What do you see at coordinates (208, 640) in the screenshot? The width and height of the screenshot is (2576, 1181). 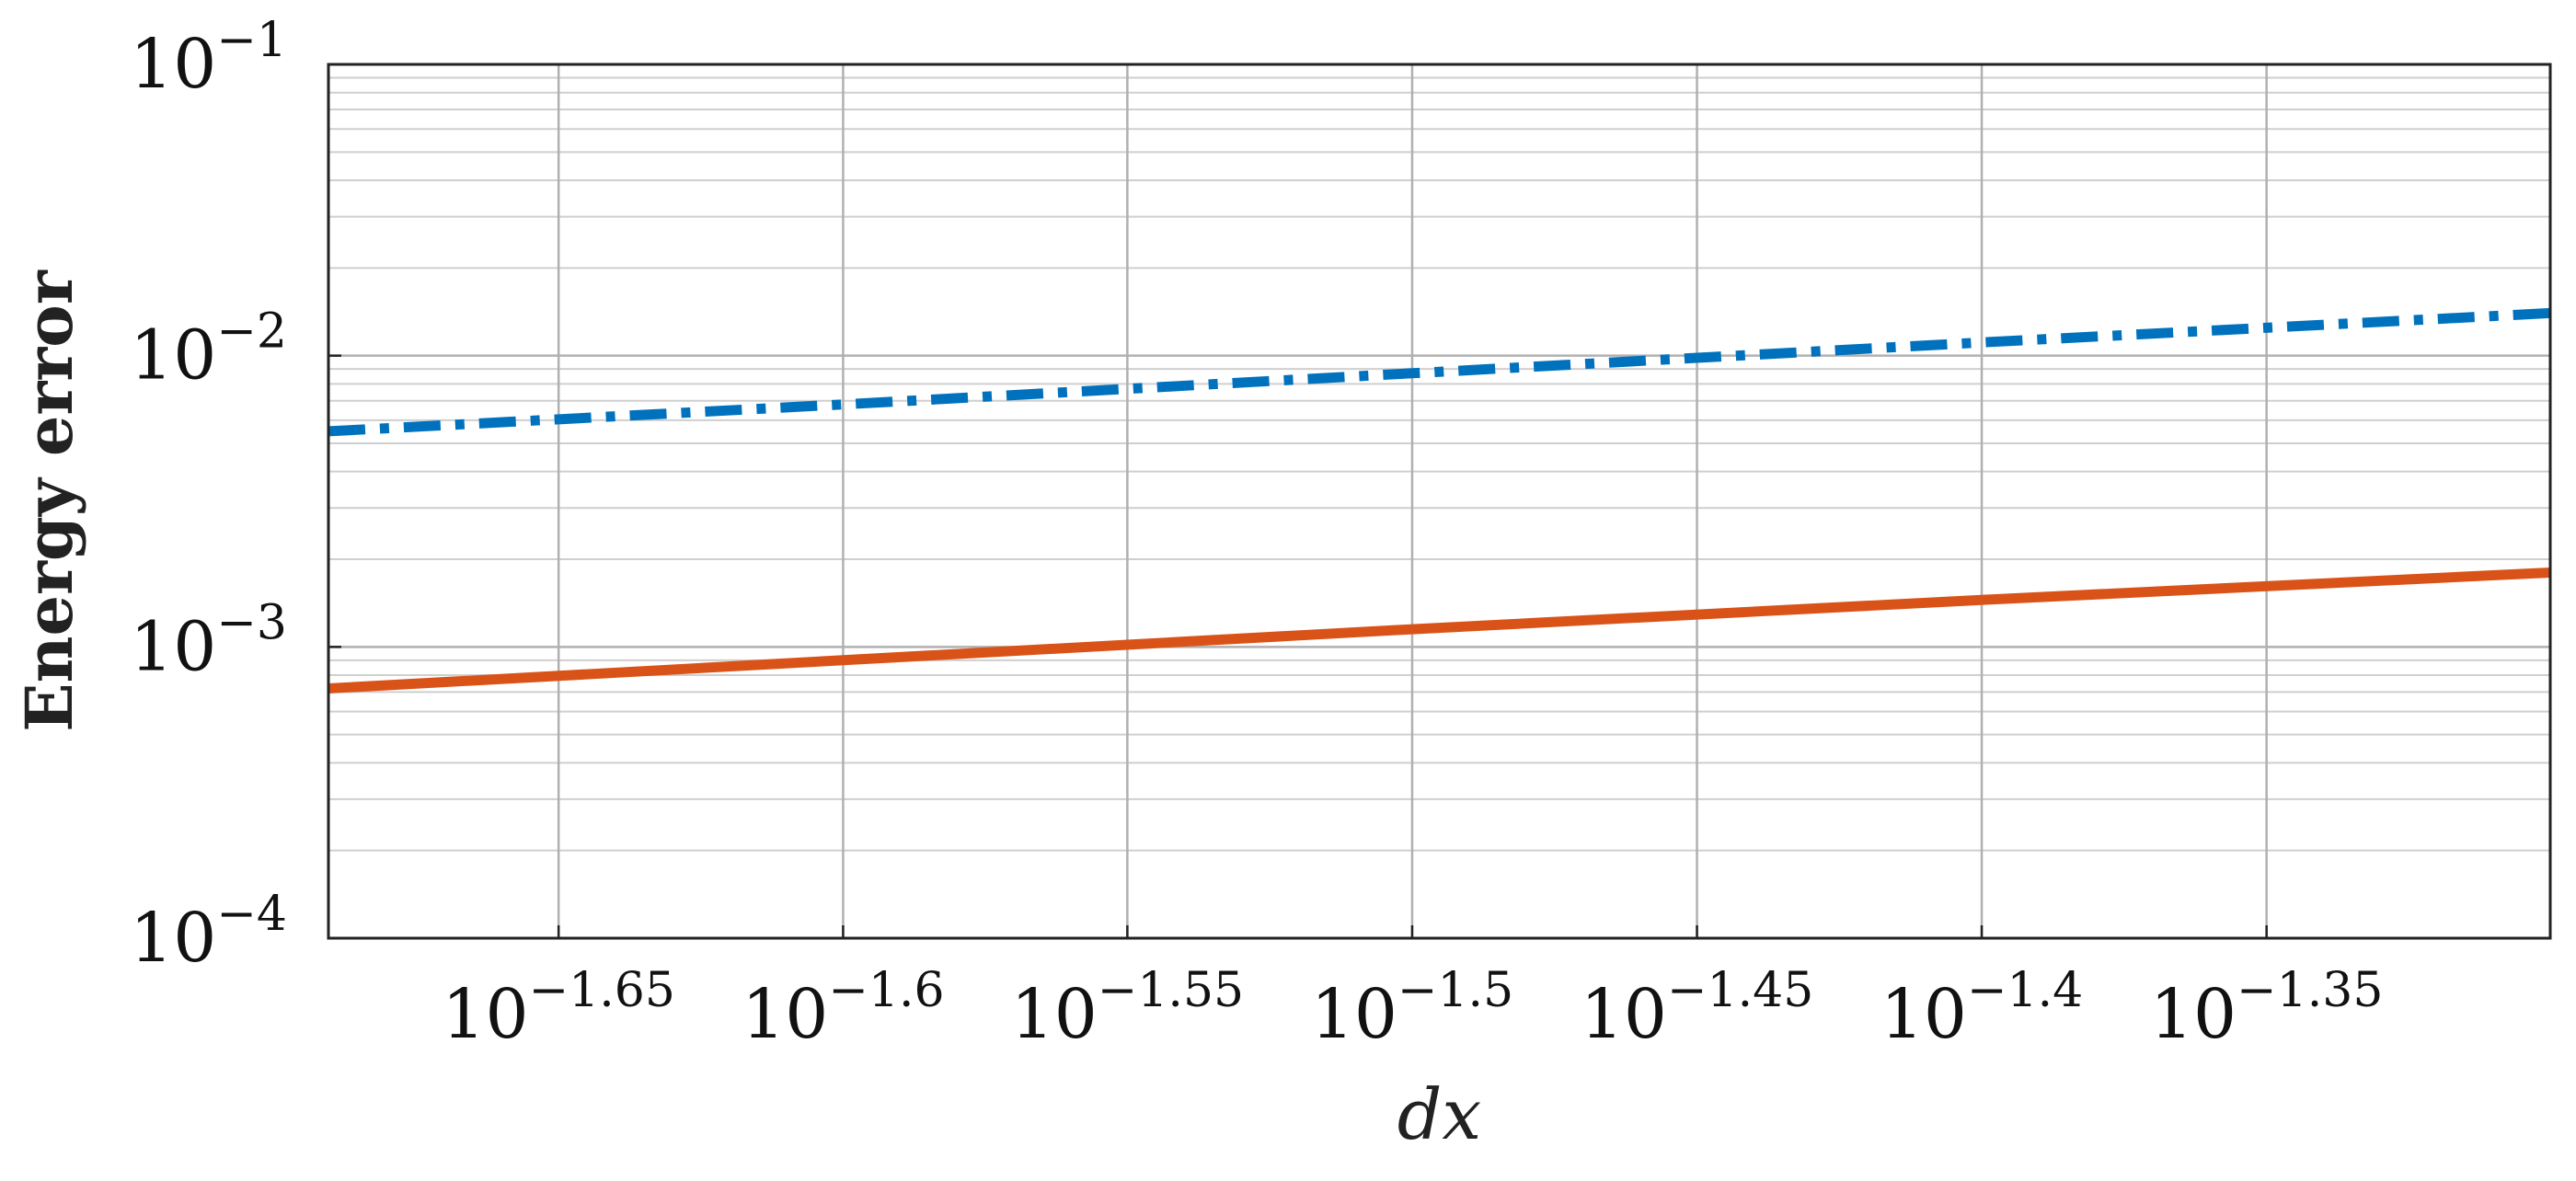 I see `y-tick-label: 10⁻³` at bounding box center [208, 640].